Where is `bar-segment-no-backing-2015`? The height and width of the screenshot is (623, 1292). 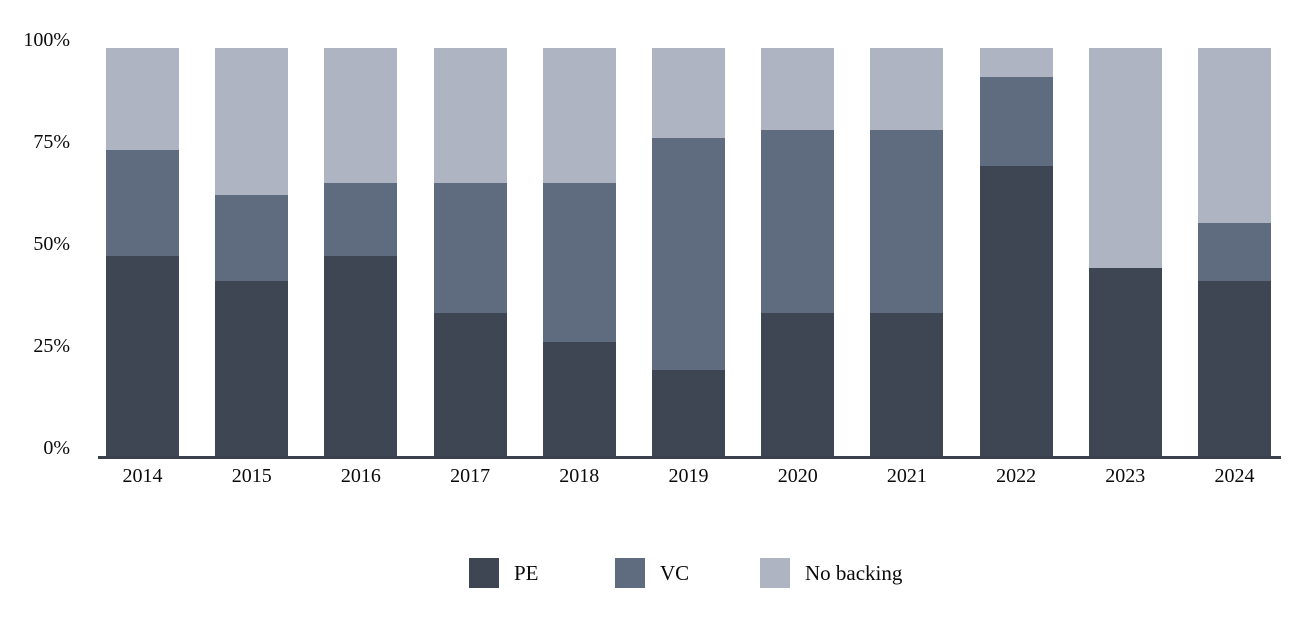 bar-segment-no-backing-2015 is located at coordinates (252, 121).